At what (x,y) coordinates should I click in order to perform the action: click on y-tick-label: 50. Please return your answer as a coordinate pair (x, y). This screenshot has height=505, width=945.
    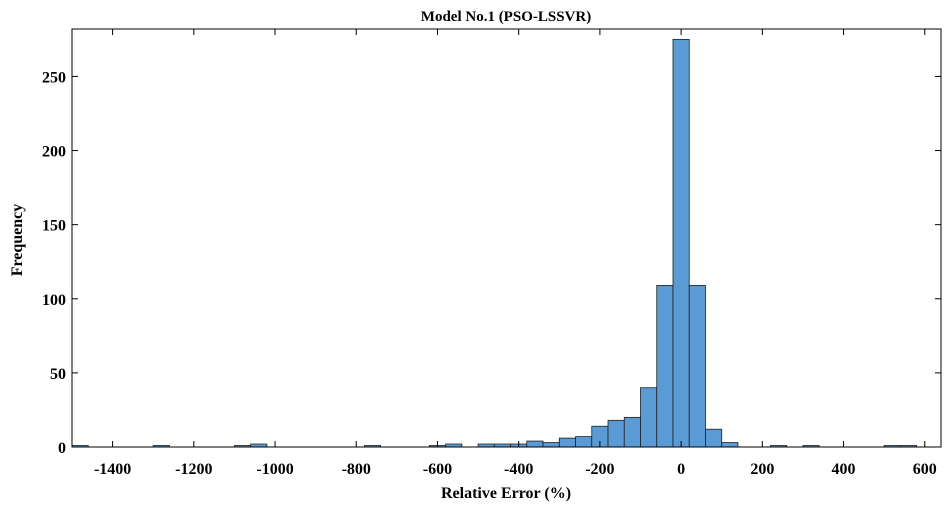
    Looking at the image, I should click on (58, 374).